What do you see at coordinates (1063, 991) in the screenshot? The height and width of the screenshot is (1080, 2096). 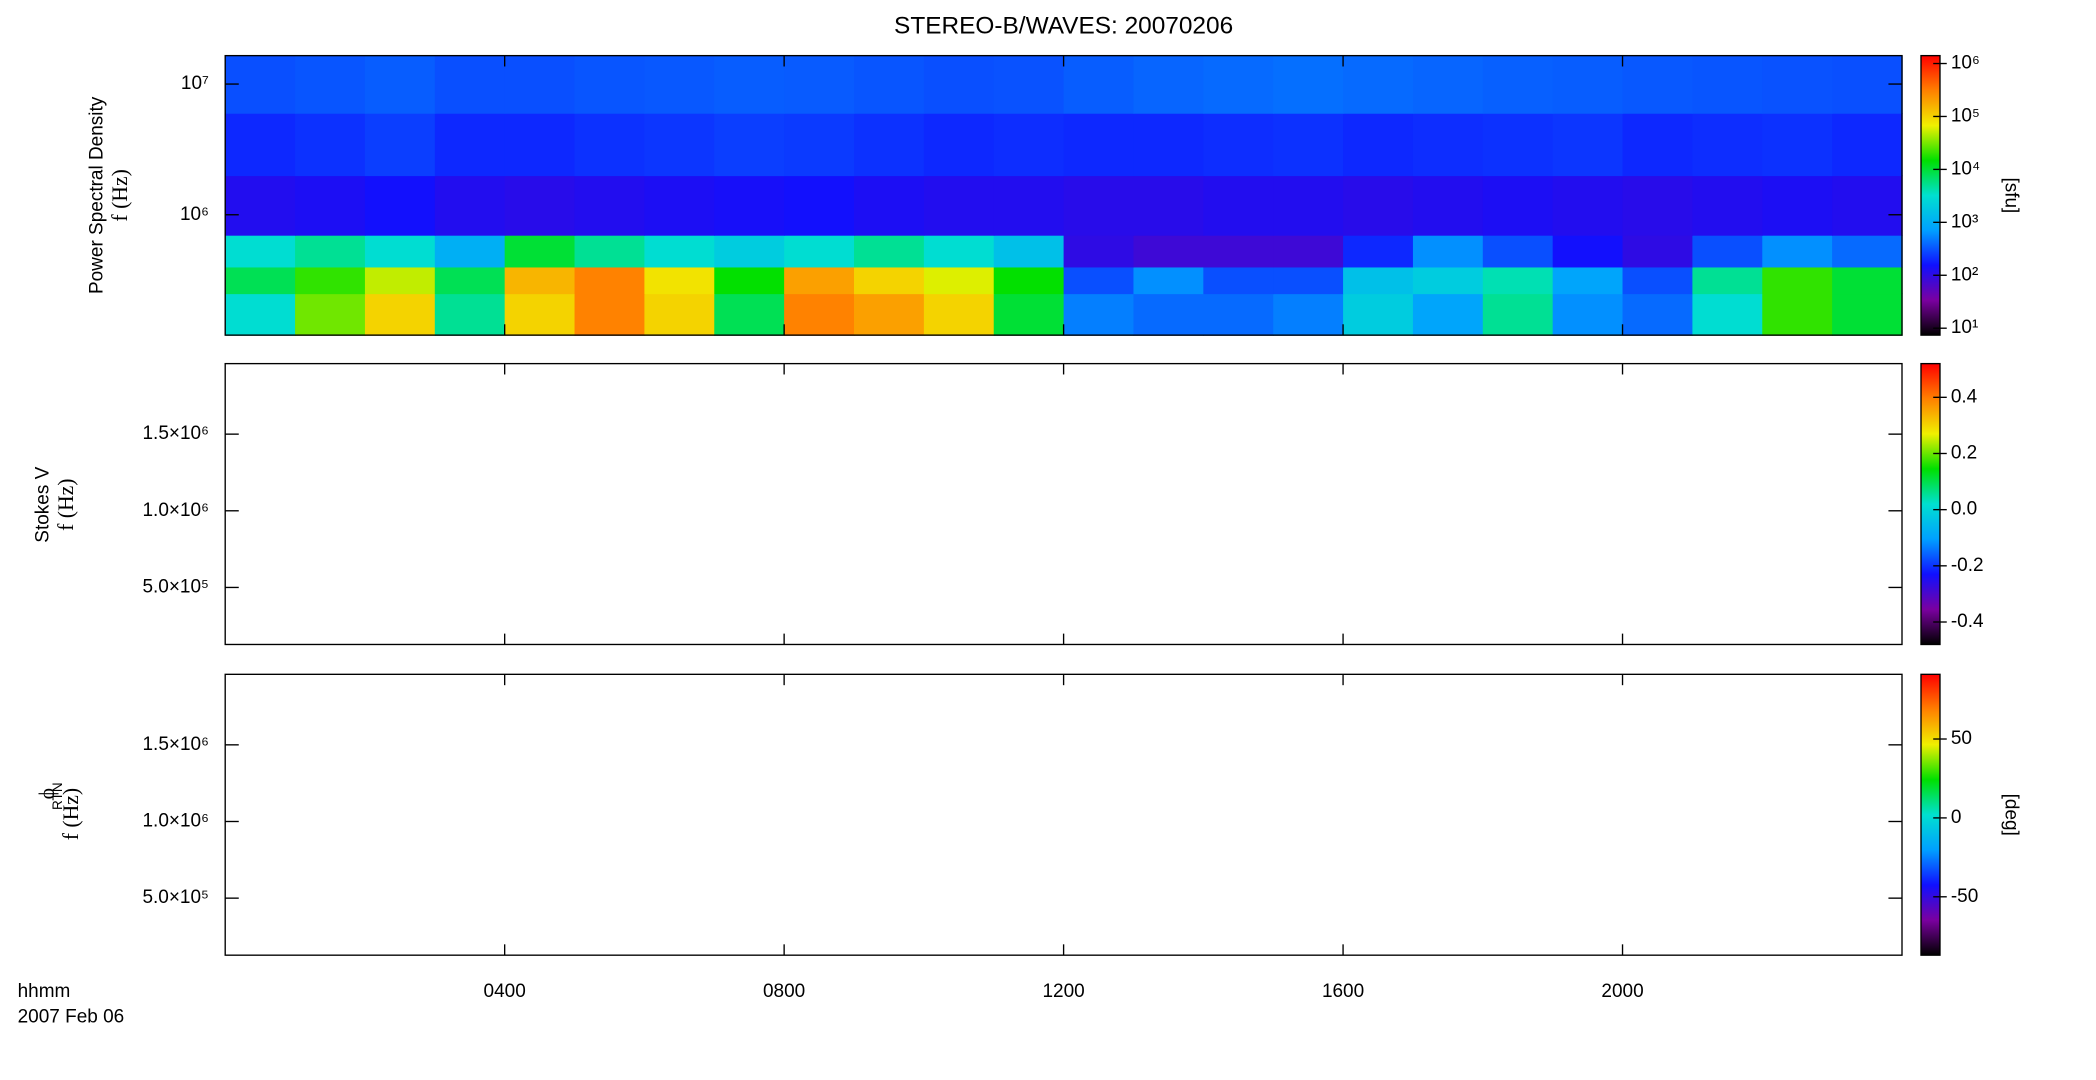 I see `x-tick-label: 1200` at bounding box center [1063, 991].